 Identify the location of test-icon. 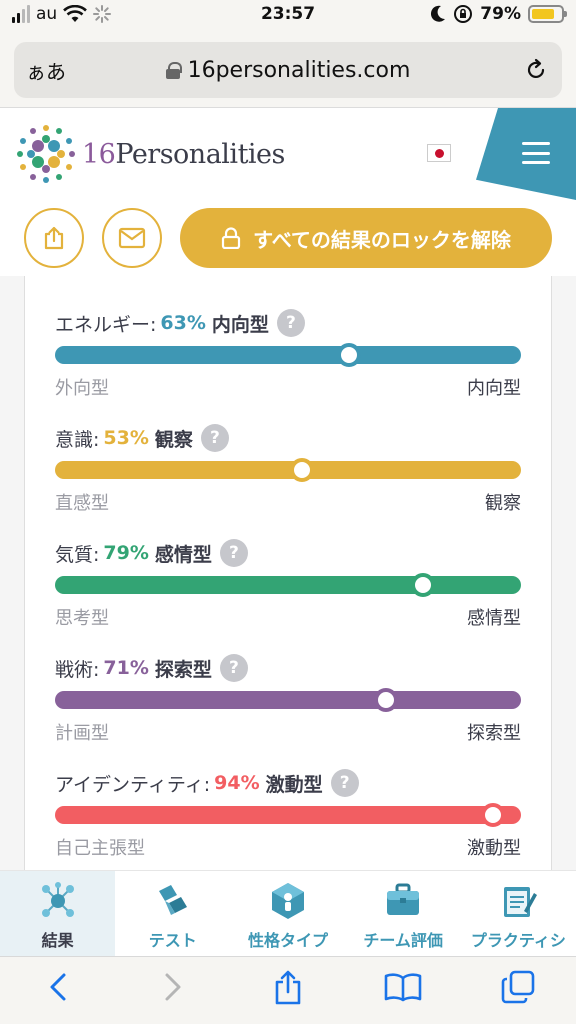
(172, 900).